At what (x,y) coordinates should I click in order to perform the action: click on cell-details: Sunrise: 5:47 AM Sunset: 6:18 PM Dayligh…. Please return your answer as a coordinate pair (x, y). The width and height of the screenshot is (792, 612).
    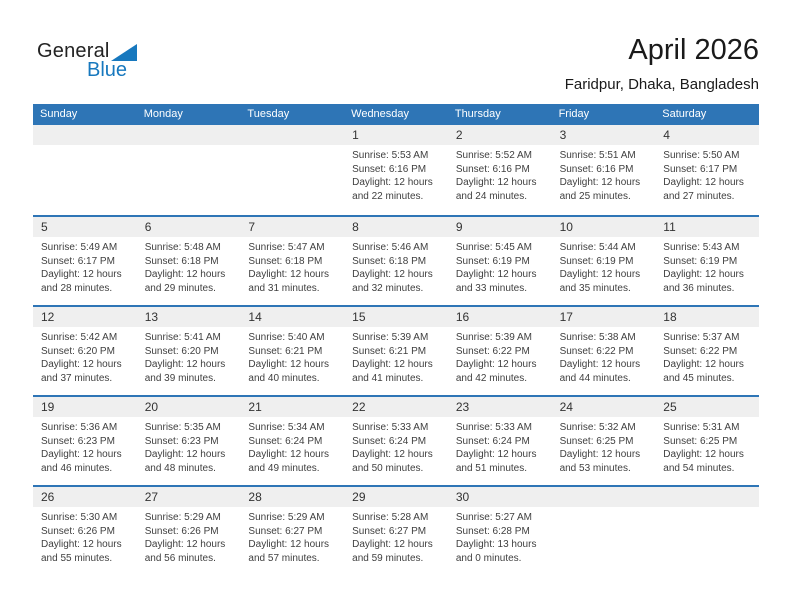
    Looking at the image, I should click on (292, 266).